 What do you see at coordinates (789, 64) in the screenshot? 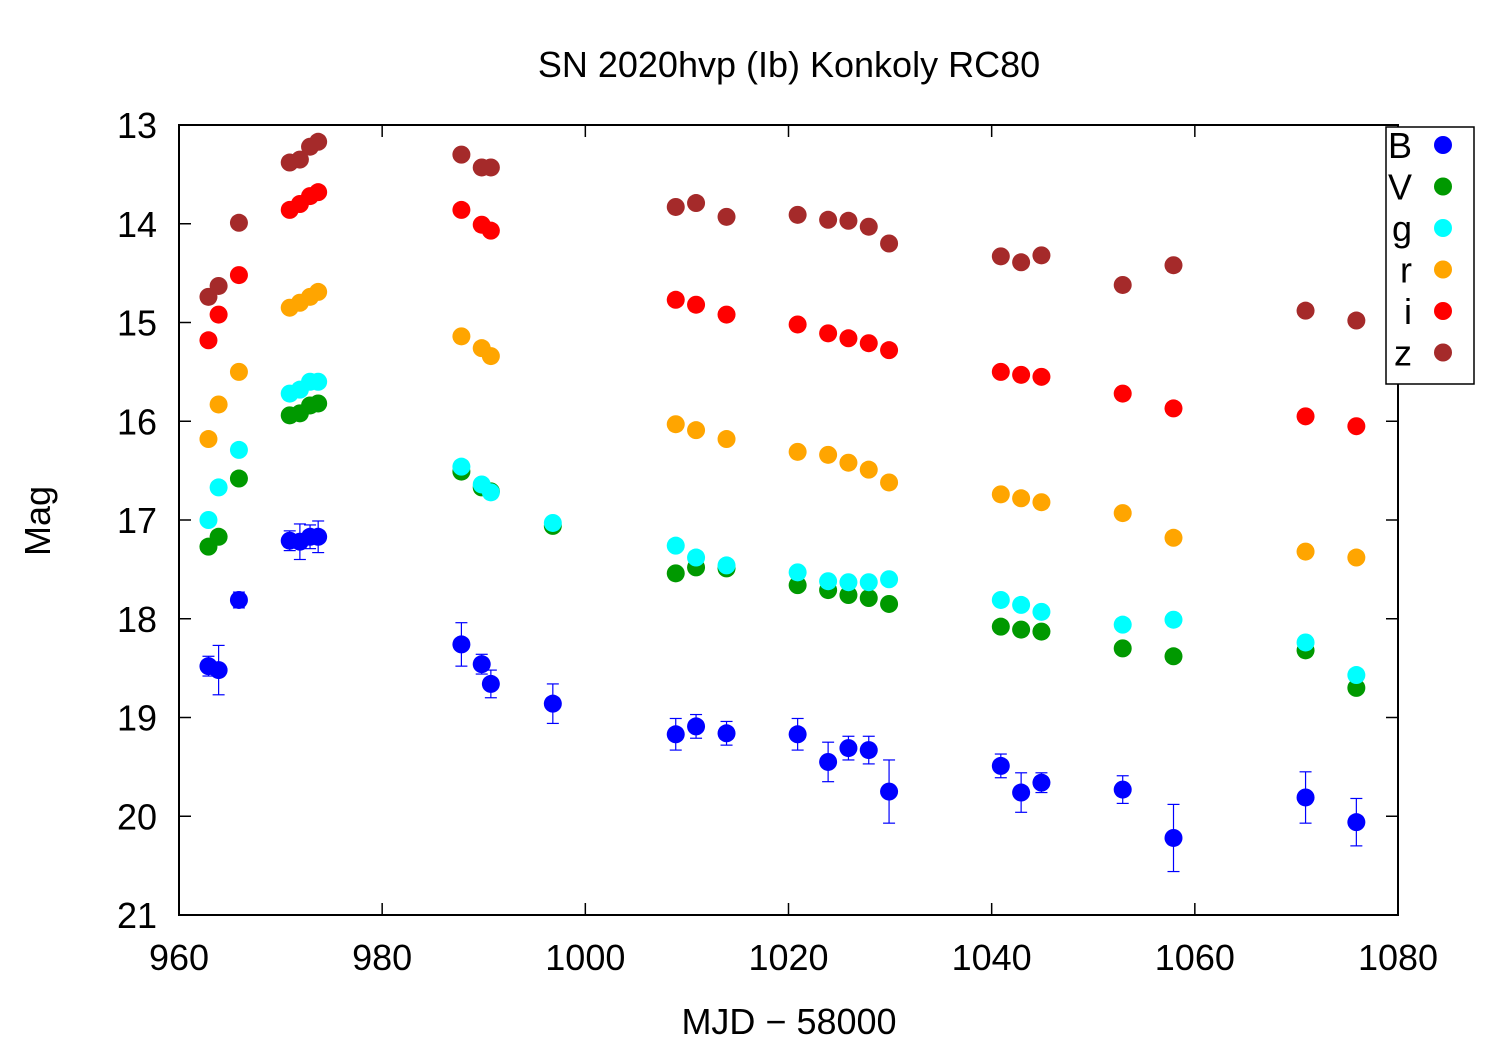
I see `chart-title: SN 2020hvp (Ib) Konkoly RC80` at bounding box center [789, 64].